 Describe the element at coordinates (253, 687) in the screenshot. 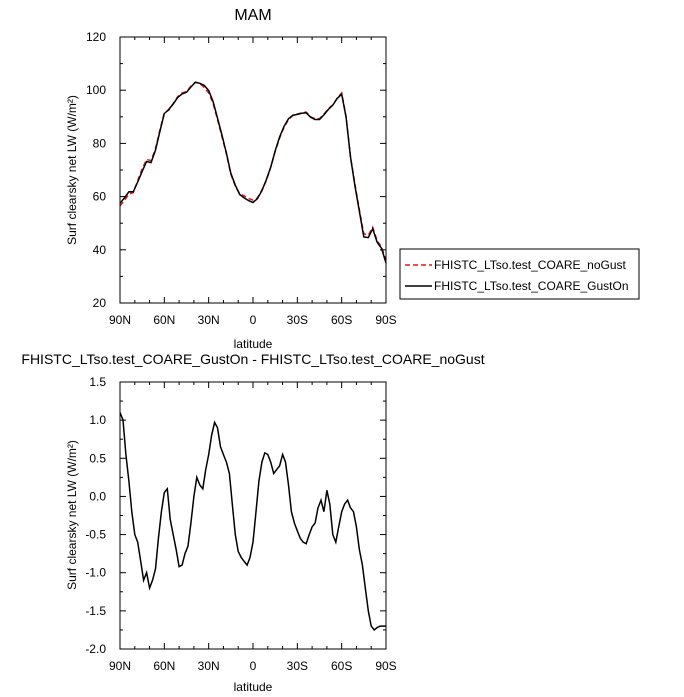

I see `bottom-x-axis-label: latitude` at that location.